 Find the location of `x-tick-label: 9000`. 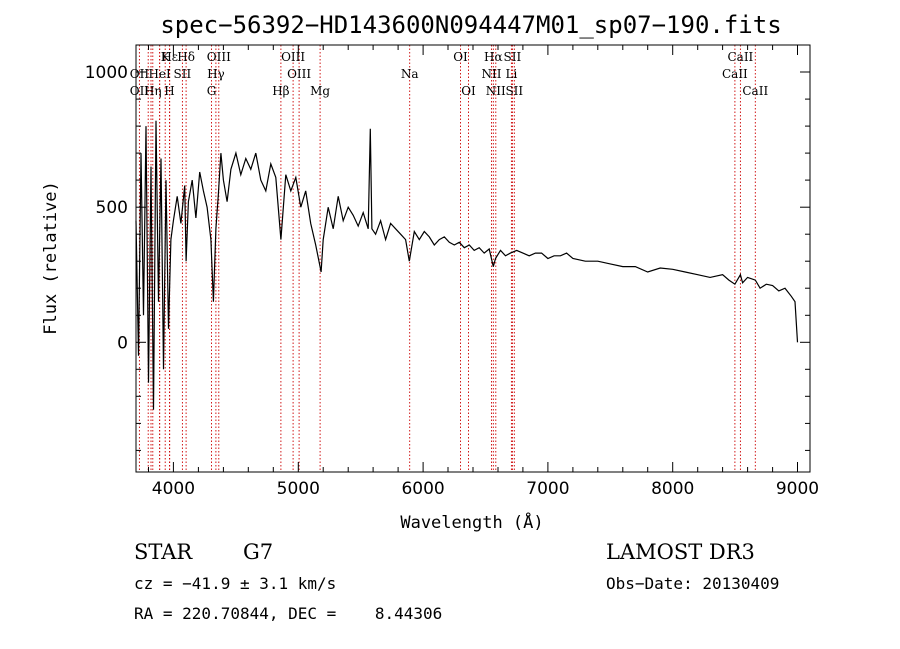

x-tick-label: 9000 is located at coordinates (797, 489).